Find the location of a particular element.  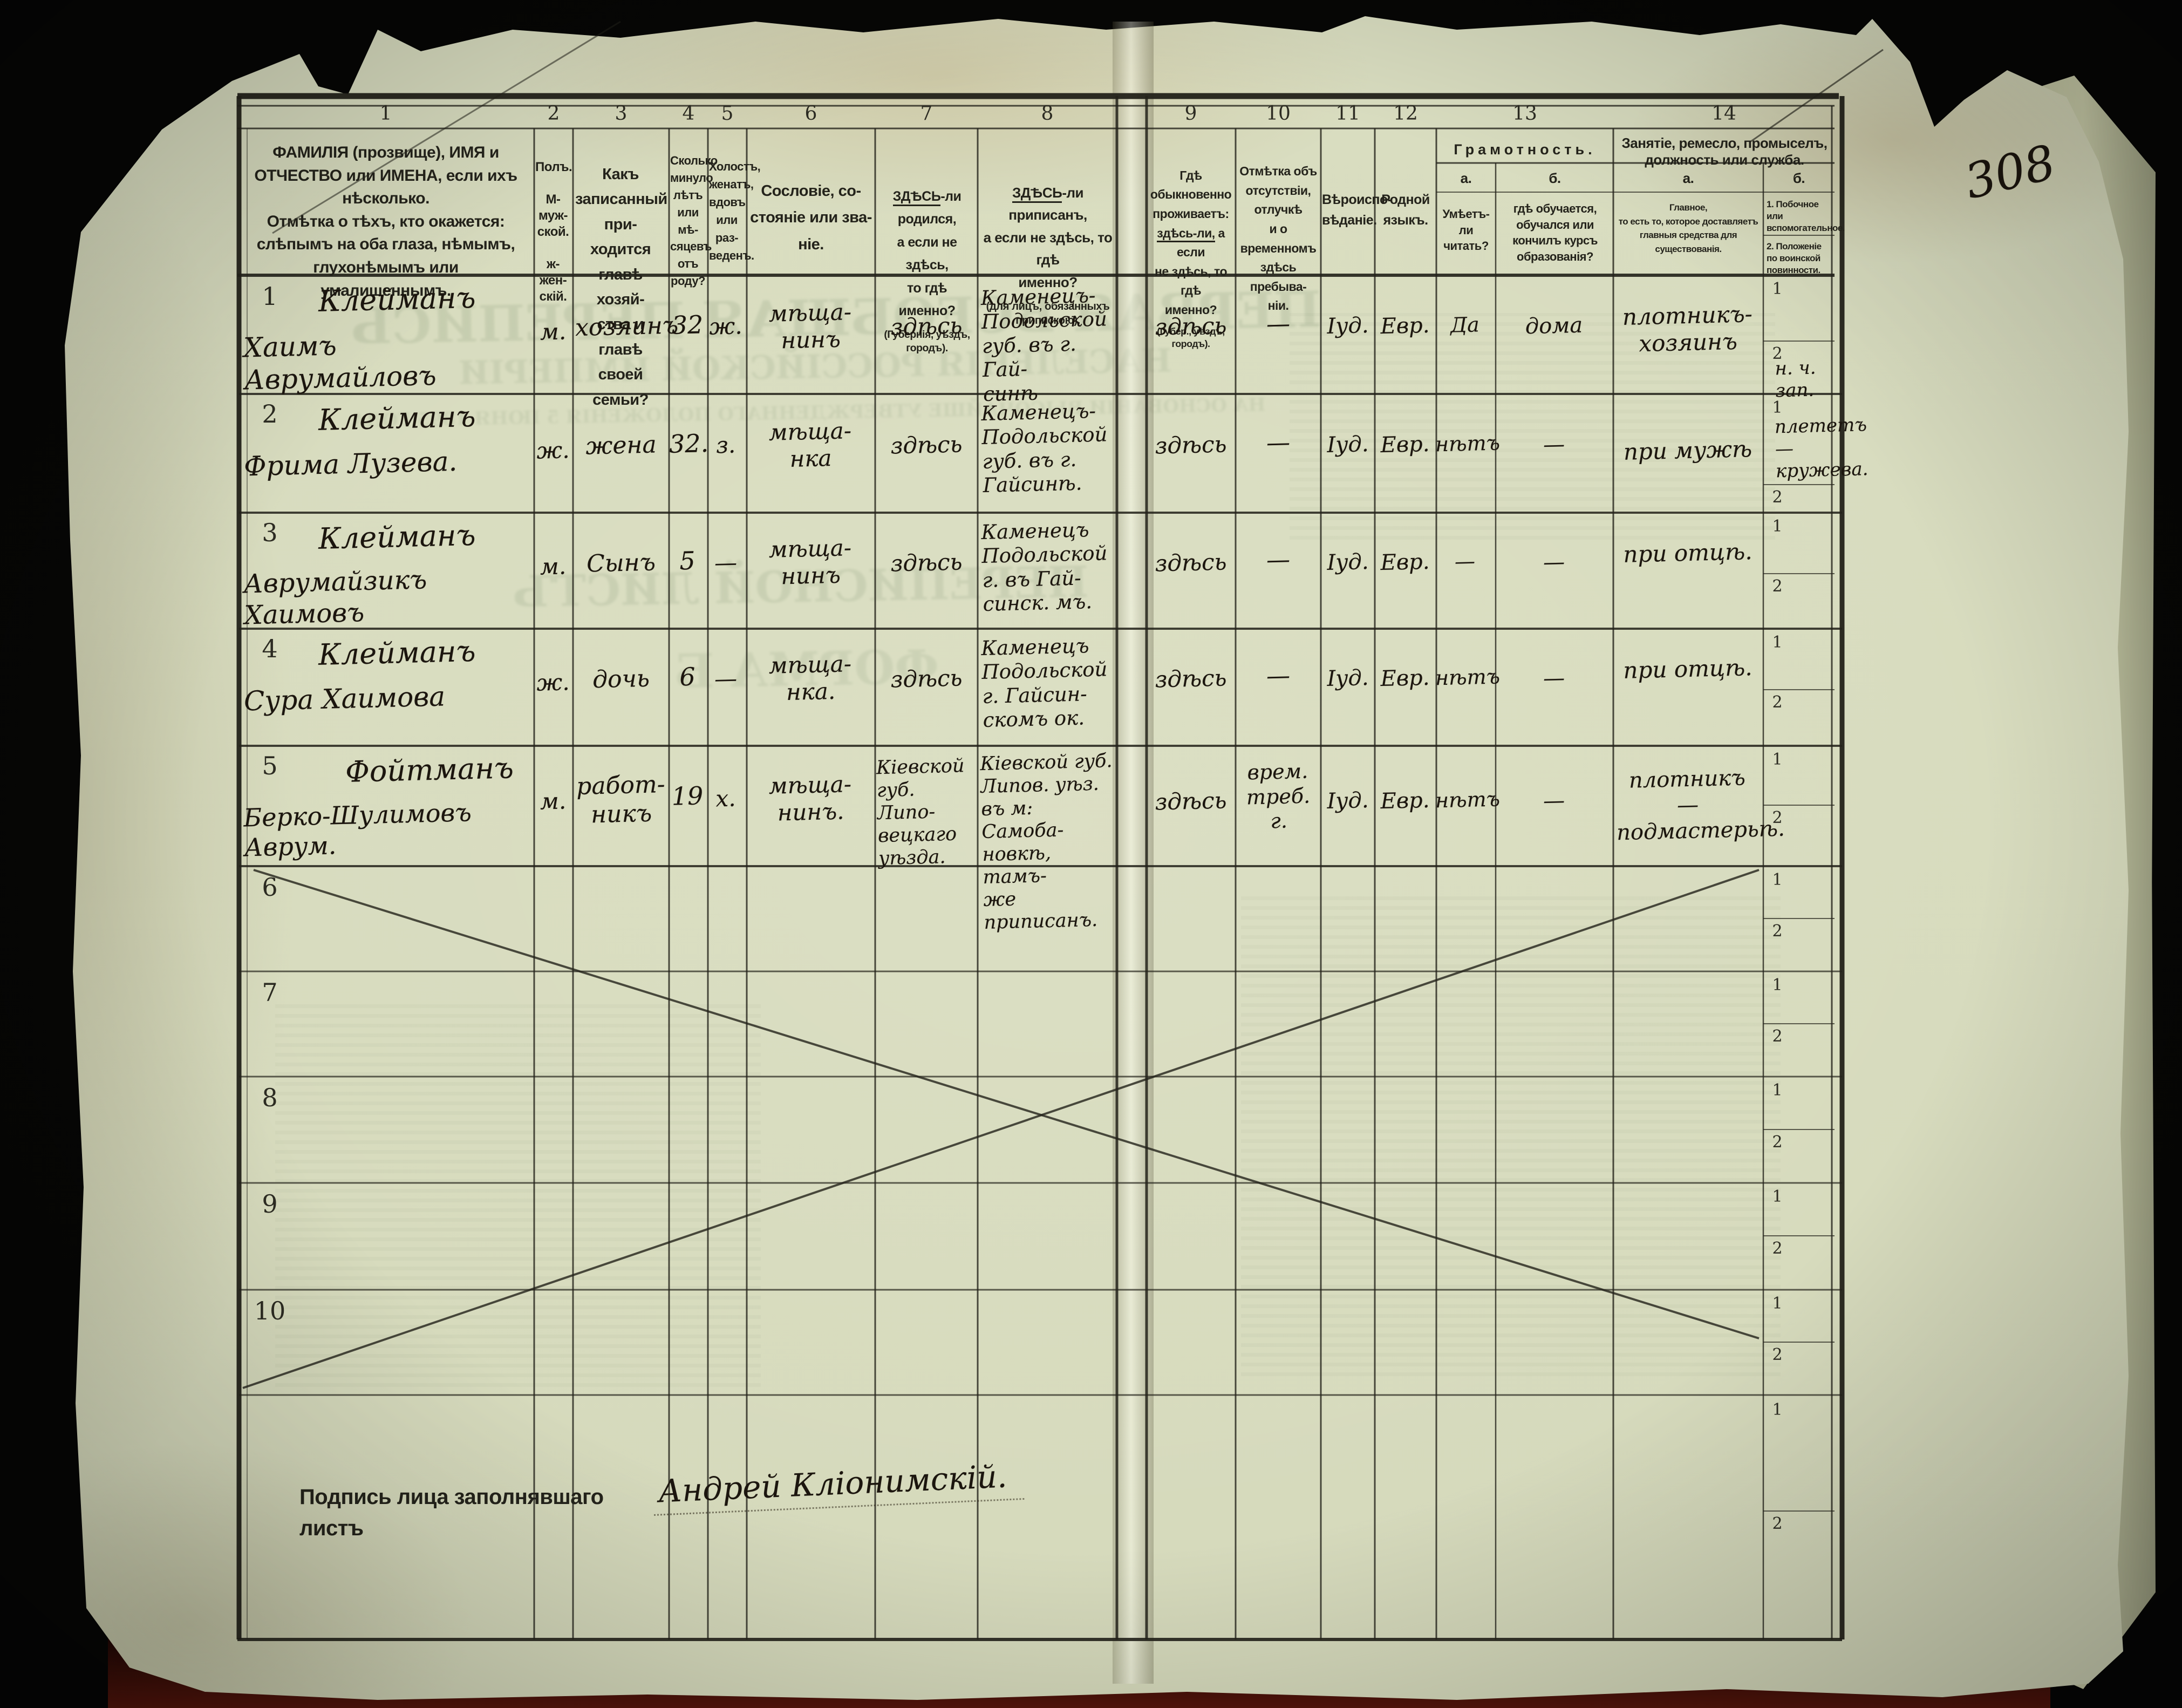

column-header-sex: Полъ. М-муж- ской. ж-жен- скій. is located at coordinates (553, 232).